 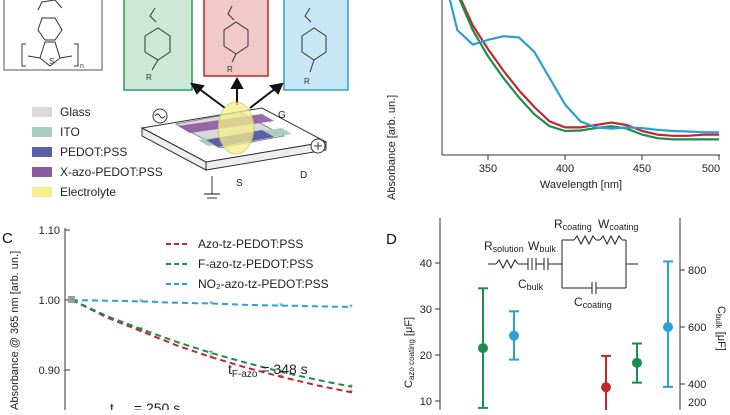 I want to click on d-left-ticks: 40 30 20 10, so click(x=430, y=333).